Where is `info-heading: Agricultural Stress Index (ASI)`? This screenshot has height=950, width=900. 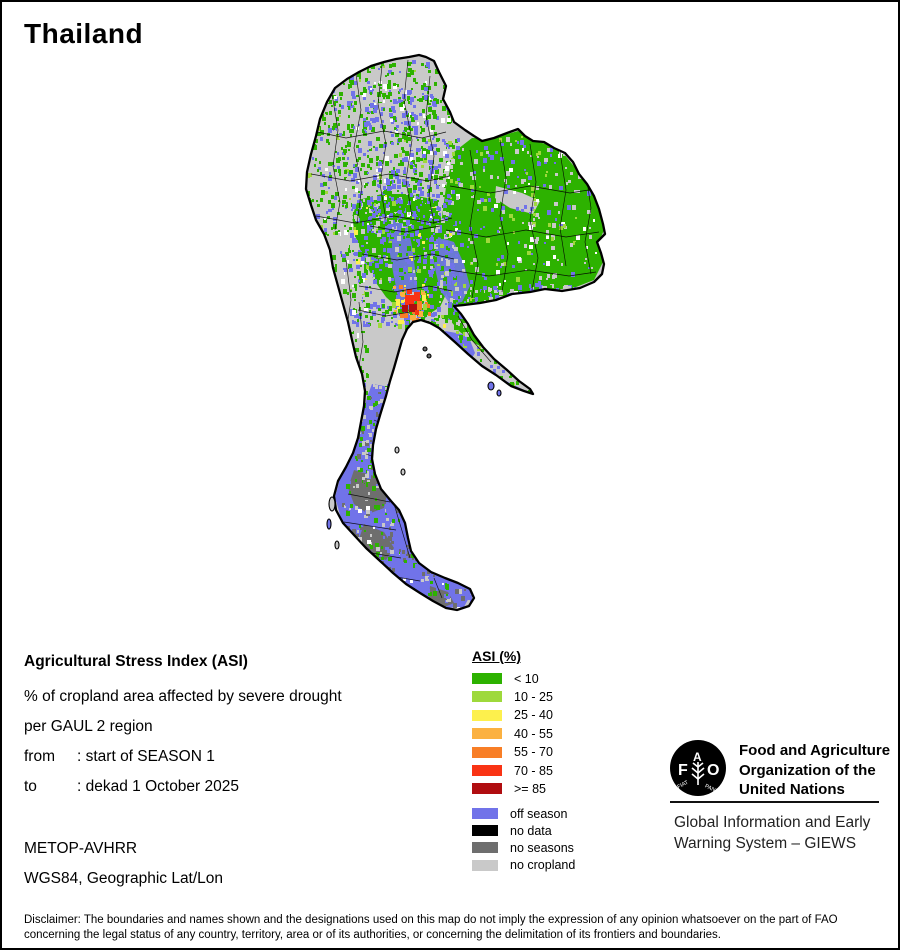 info-heading: Agricultural Stress Index (ASI) is located at coordinates (136, 661).